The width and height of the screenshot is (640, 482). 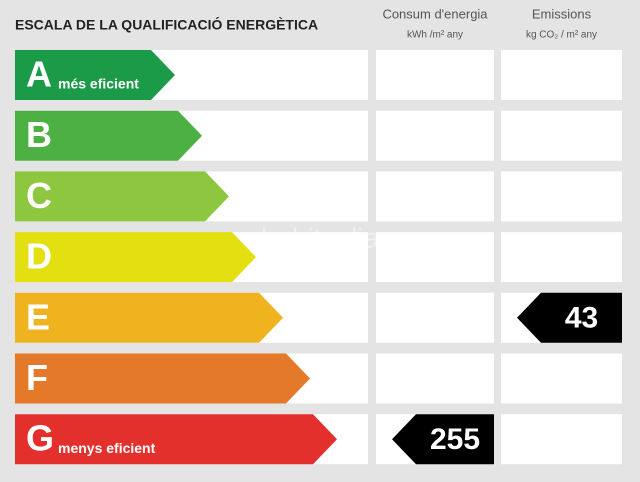 What do you see at coordinates (435, 13) in the screenshot?
I see `column-title: Consum d'energia` at bounding box center [435, 13].